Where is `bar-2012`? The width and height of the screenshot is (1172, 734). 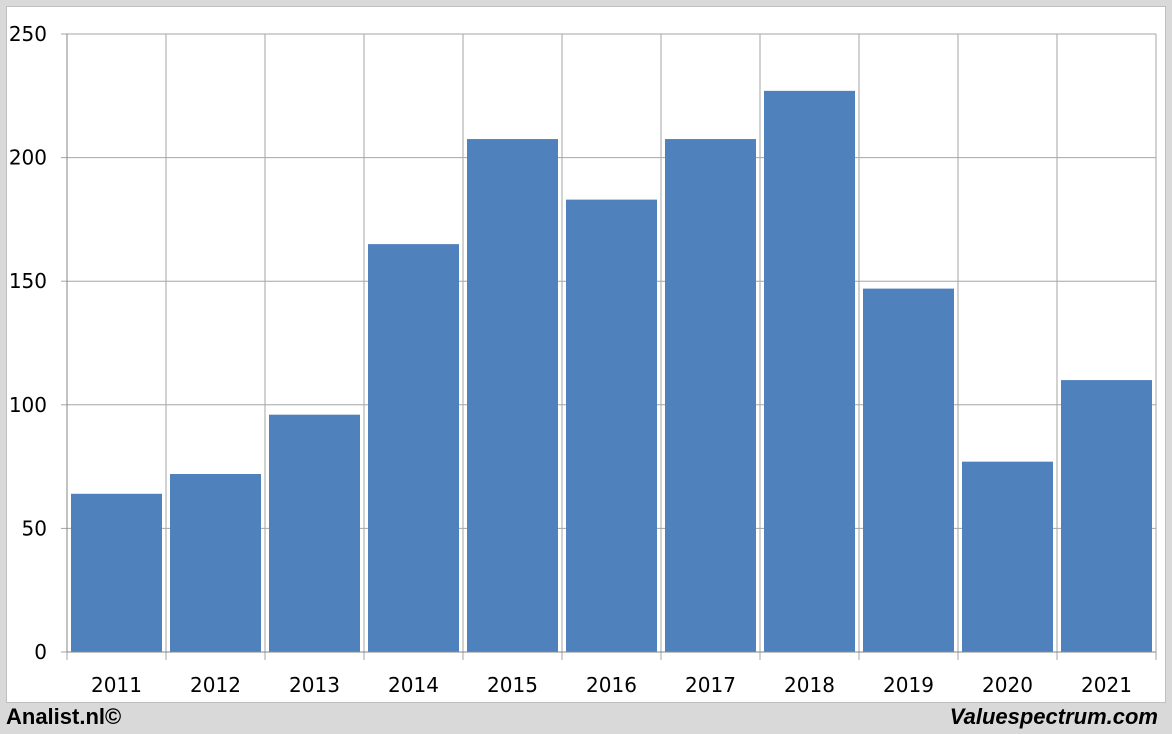 bar-2012 is located at coordinates (215, 563).